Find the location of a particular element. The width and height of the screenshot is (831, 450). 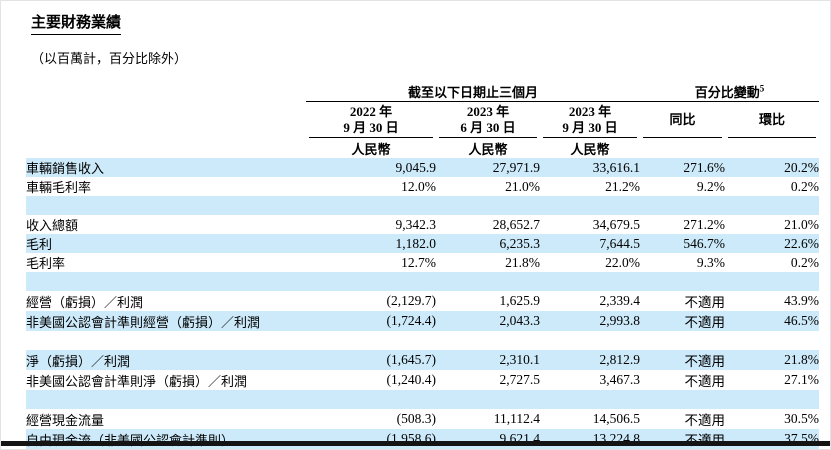

row-label: 毛利率 is located at coordinates (46, 263).